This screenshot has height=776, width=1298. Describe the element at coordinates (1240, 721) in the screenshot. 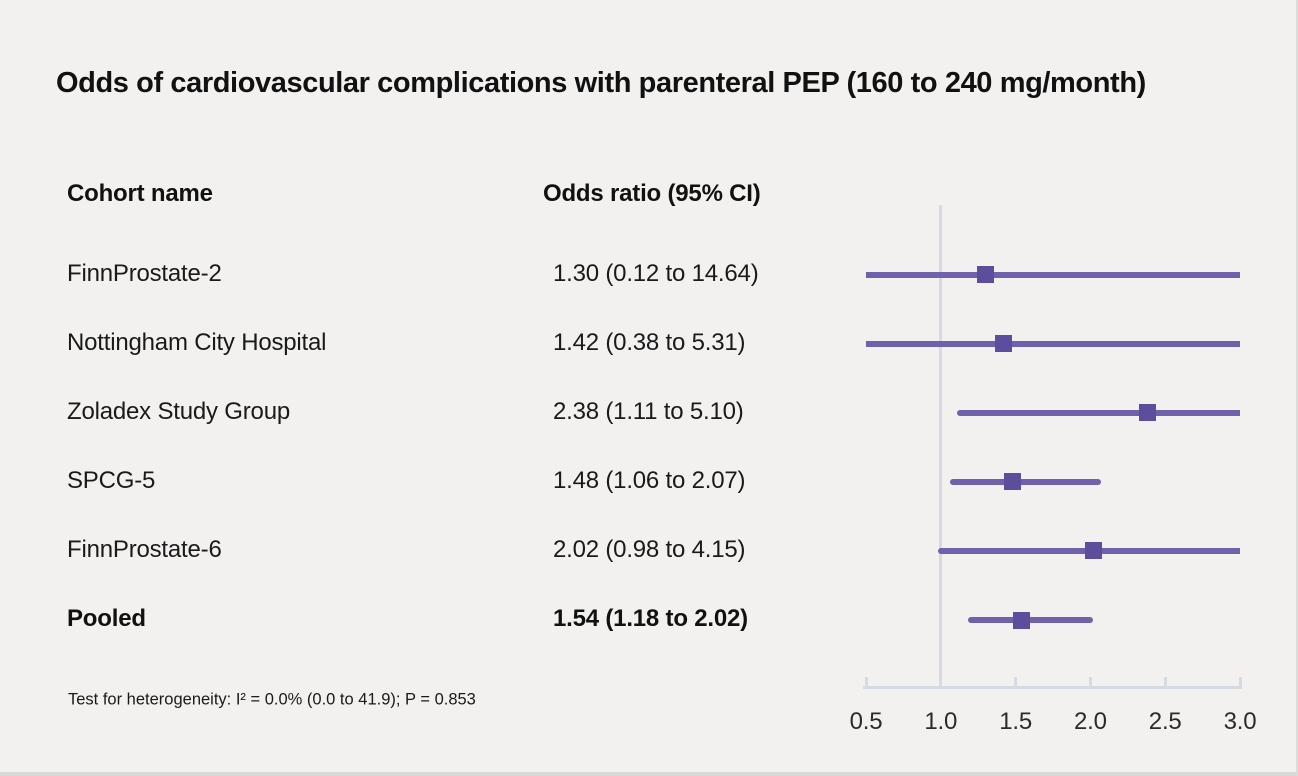

I see `x-axis-tick-label: 3.0` at that location.